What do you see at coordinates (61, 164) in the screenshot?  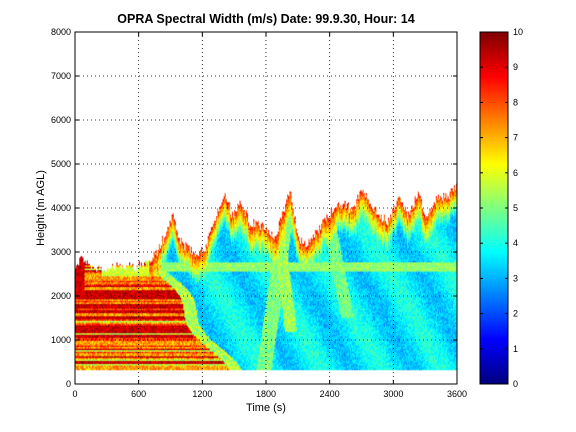 I see `y-tick-label: 5000` at bounding box center [61, 164].